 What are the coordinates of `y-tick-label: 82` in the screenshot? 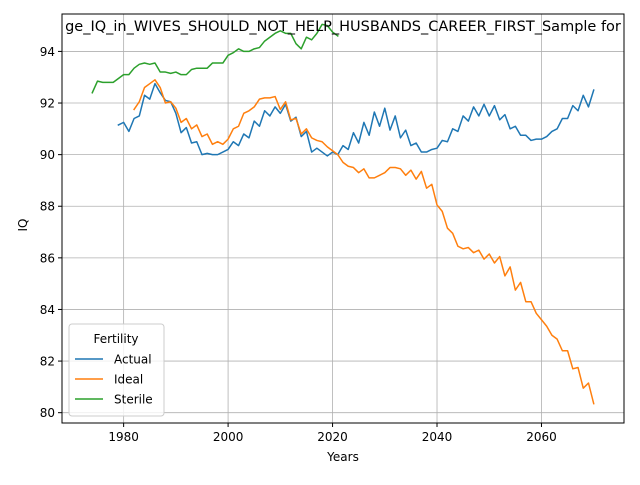 It's located at (47, 362).